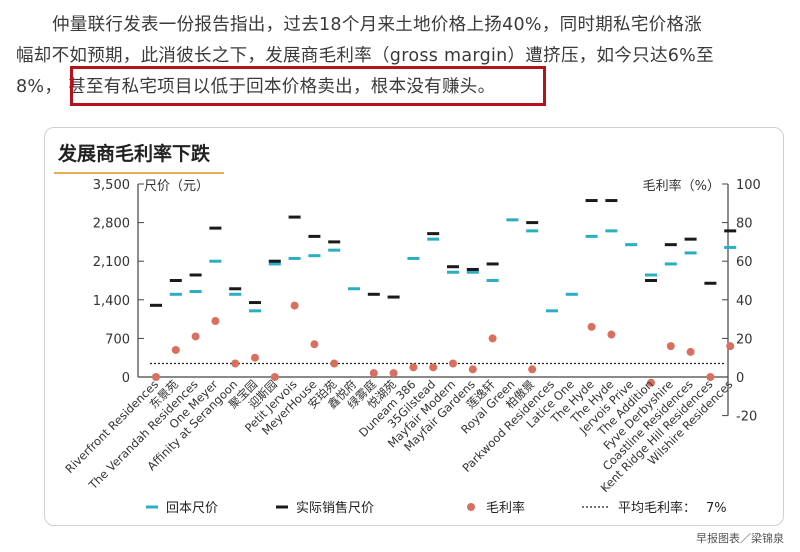 The height and width of the screenshot is (552, 800). I want to click on article-highlight-text: 甚至有私宅项目以低于回本价格卖出，根本没有赚头。, so click(282, 87).